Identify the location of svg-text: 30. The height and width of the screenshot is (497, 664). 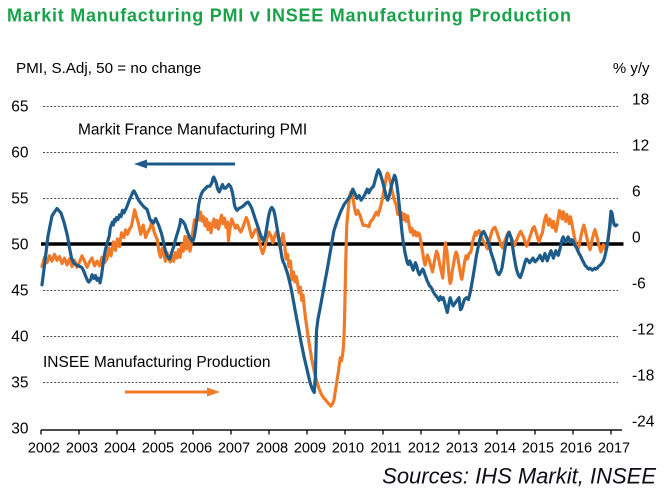
(20, 428).